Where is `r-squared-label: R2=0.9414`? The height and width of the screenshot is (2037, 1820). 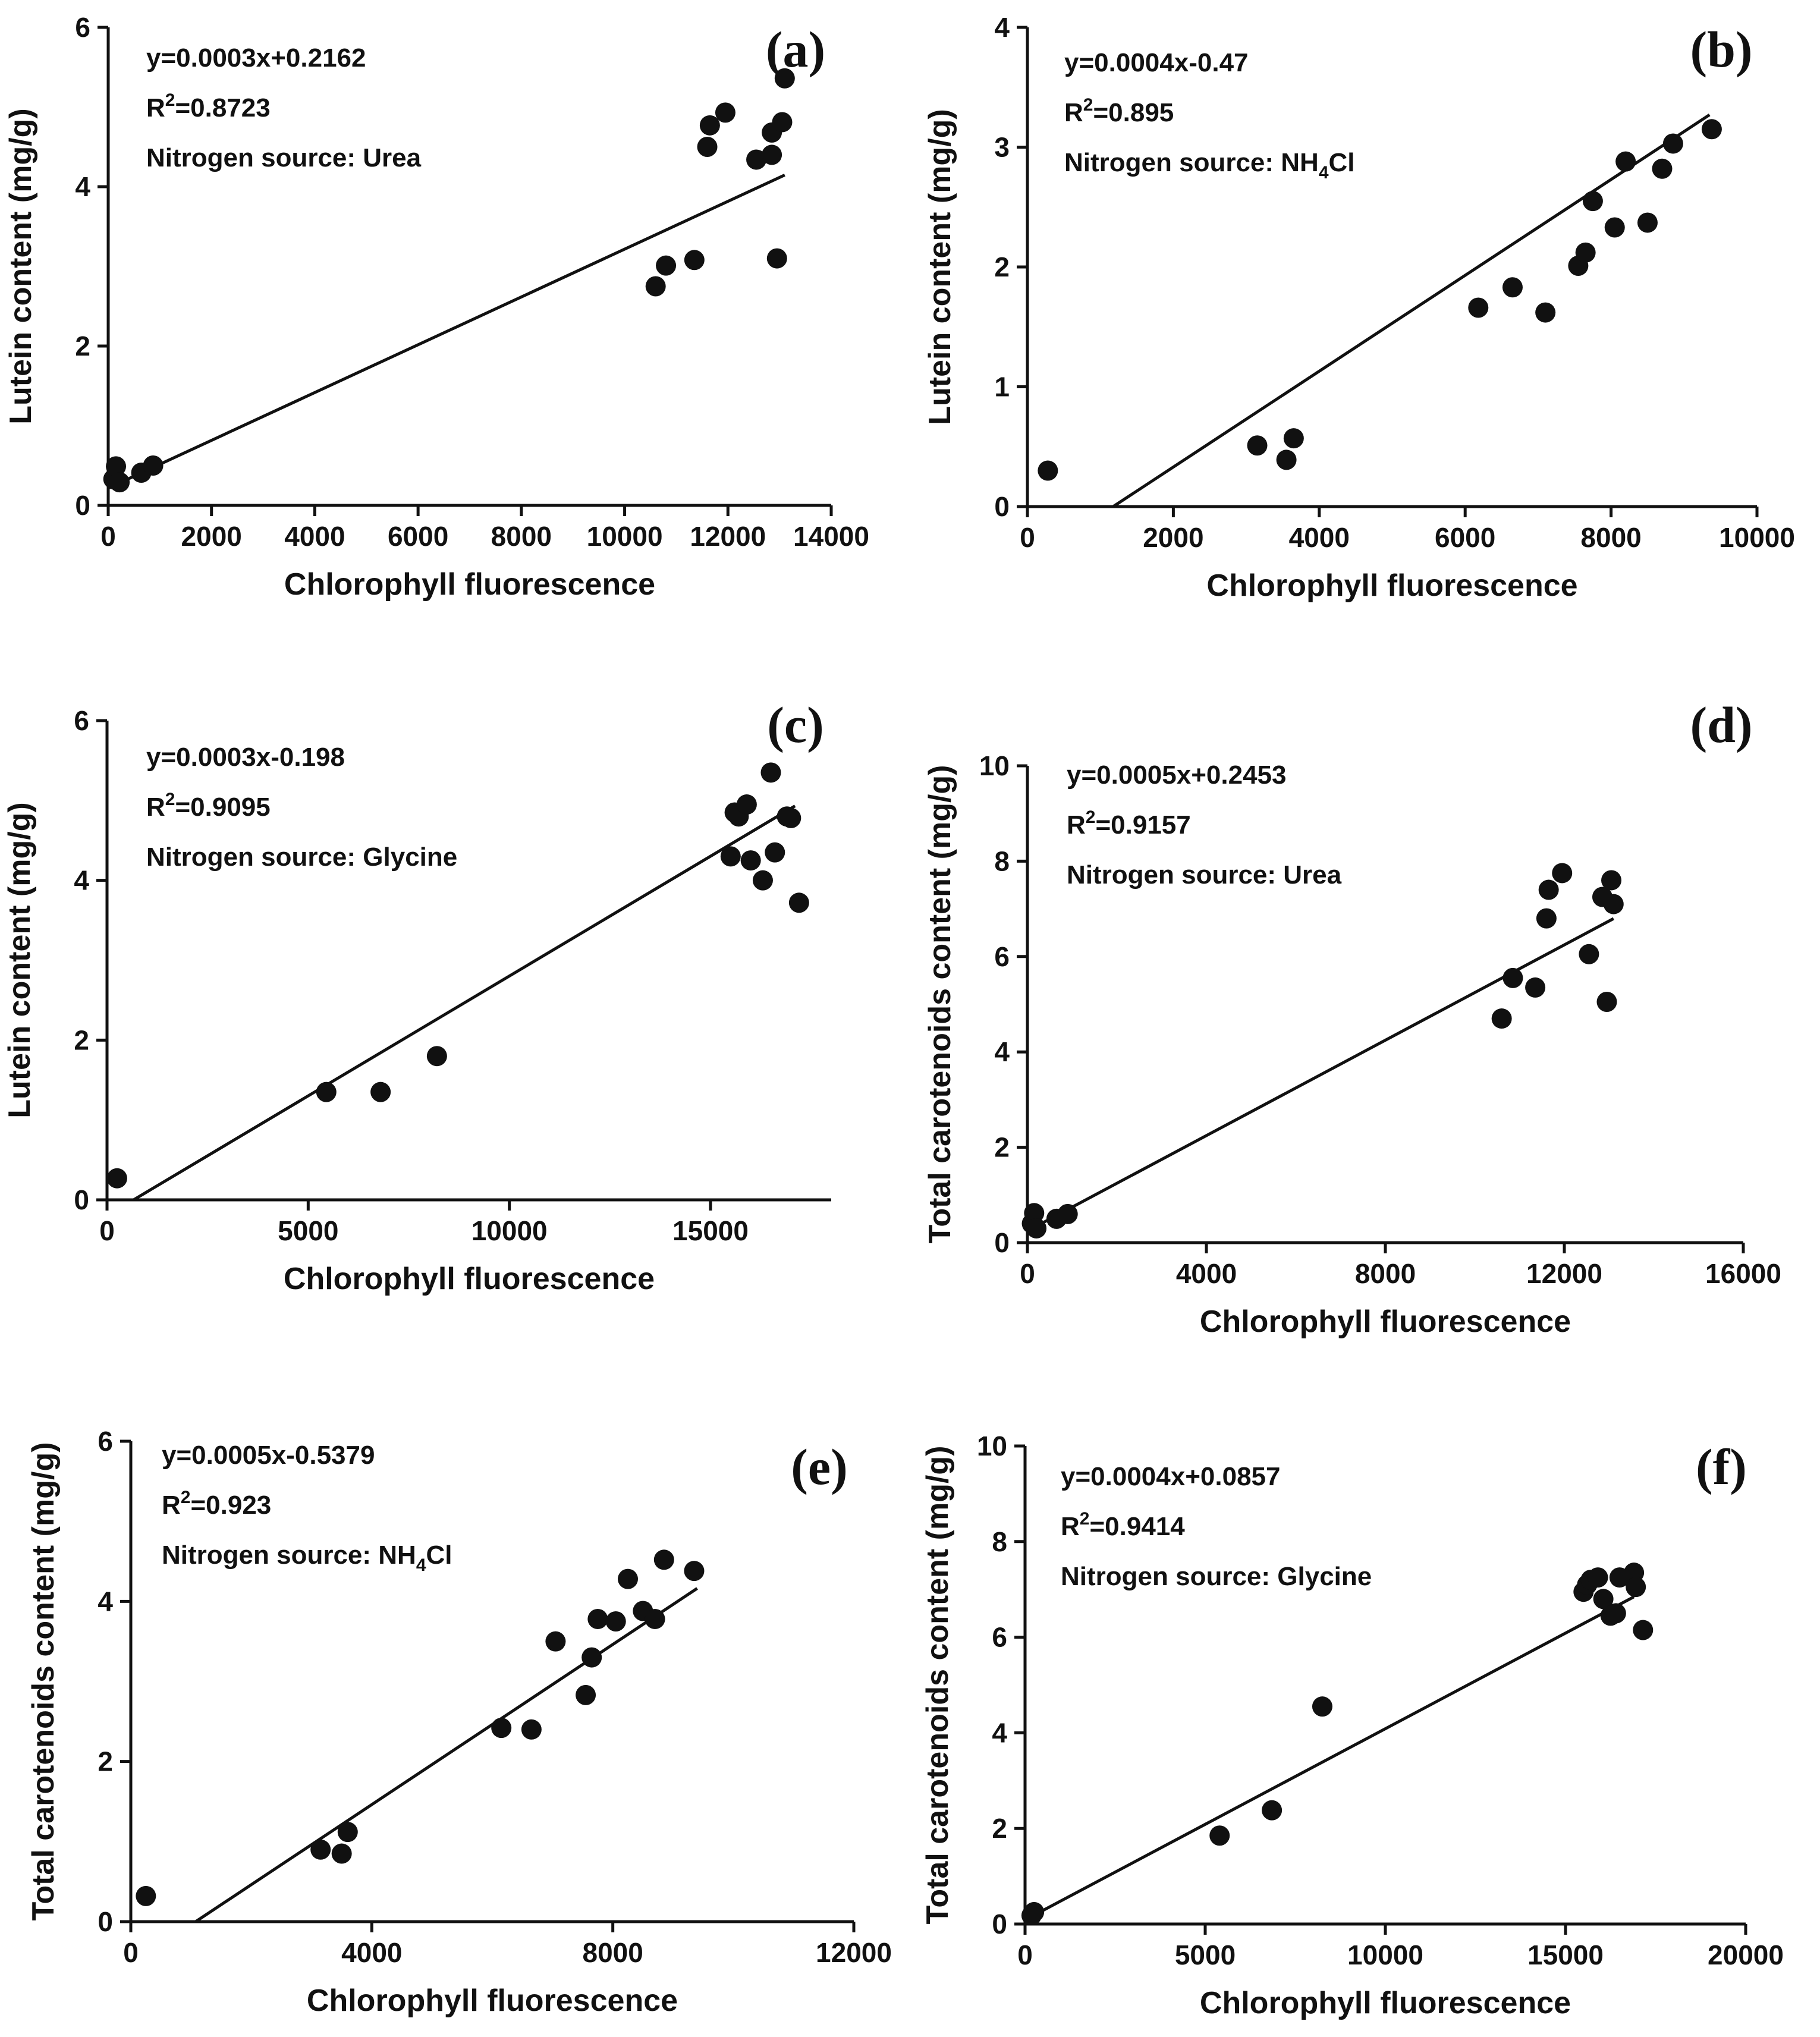 r-squared-label: R2=0.9414 is located at coordinates (1123, 1525).